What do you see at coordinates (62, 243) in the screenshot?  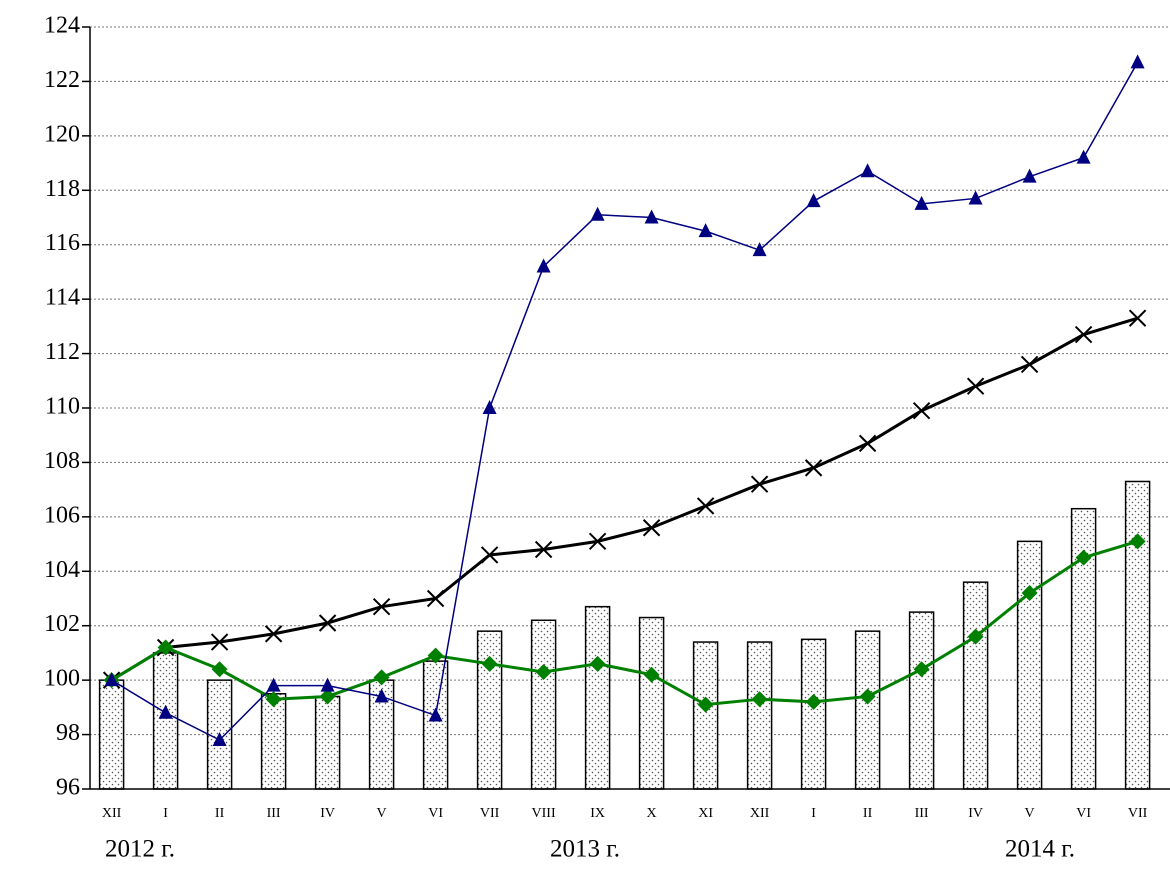 I see `y-tick-label: 116` at bounding box center [62, 243].